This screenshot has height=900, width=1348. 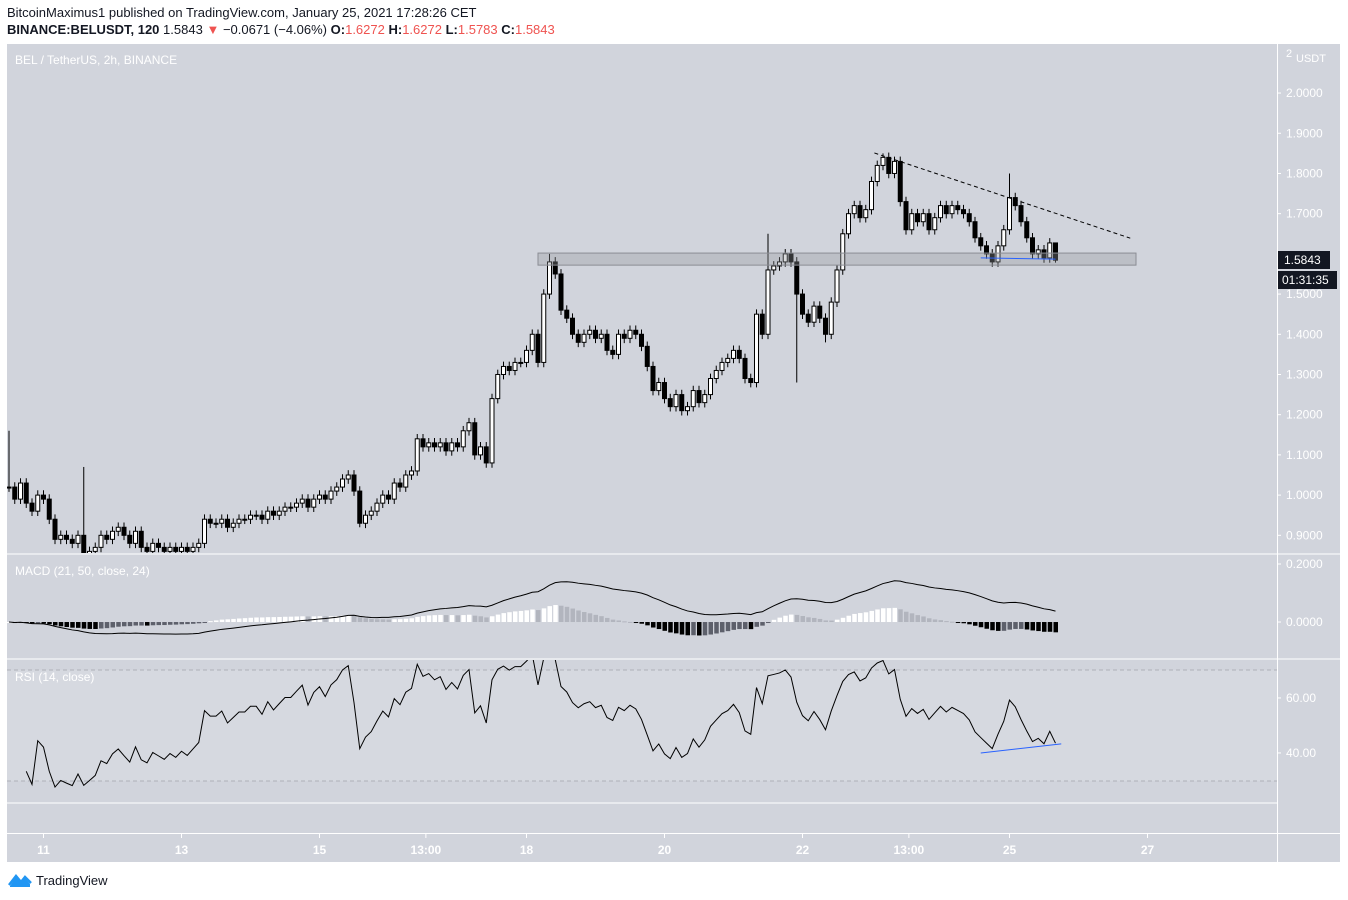 I want to click on tradingview-brand: TradingView, so click(x=58, y=880).